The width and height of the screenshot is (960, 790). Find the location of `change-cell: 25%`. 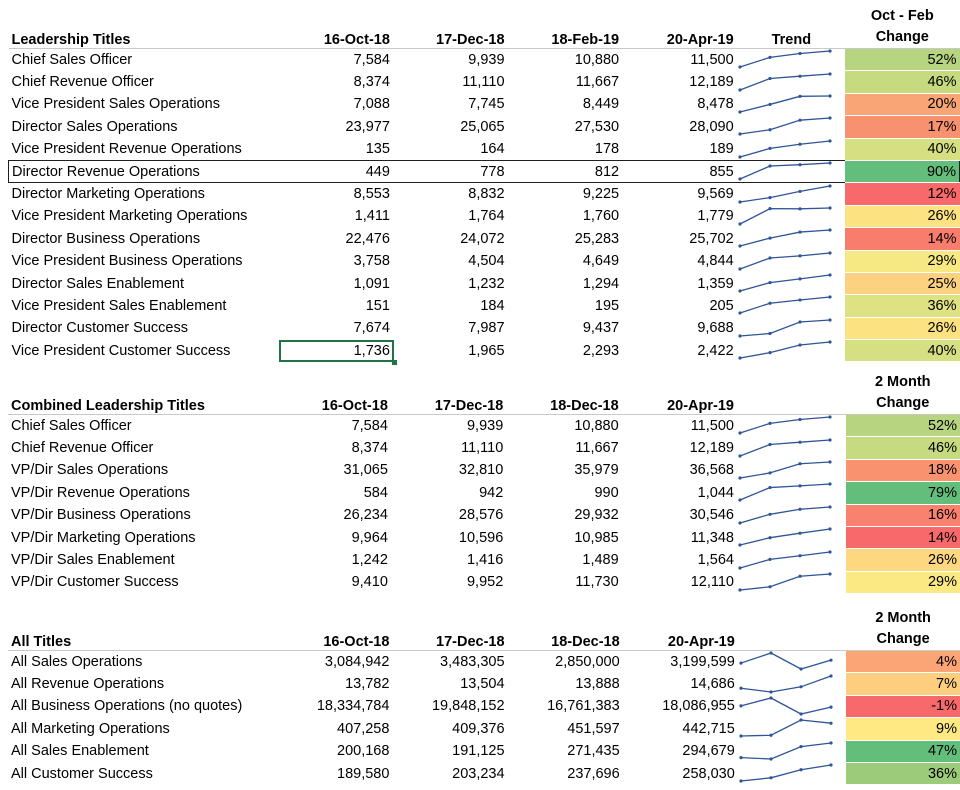

change-cell: 25% is located at coordinates (902, 284).